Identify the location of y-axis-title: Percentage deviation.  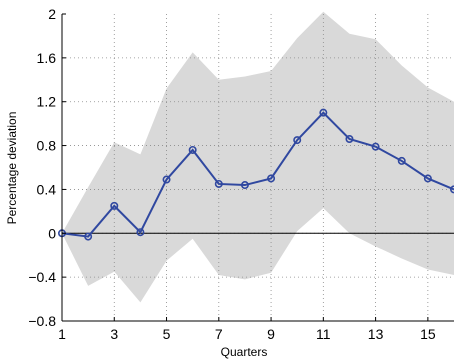
(12, 168).